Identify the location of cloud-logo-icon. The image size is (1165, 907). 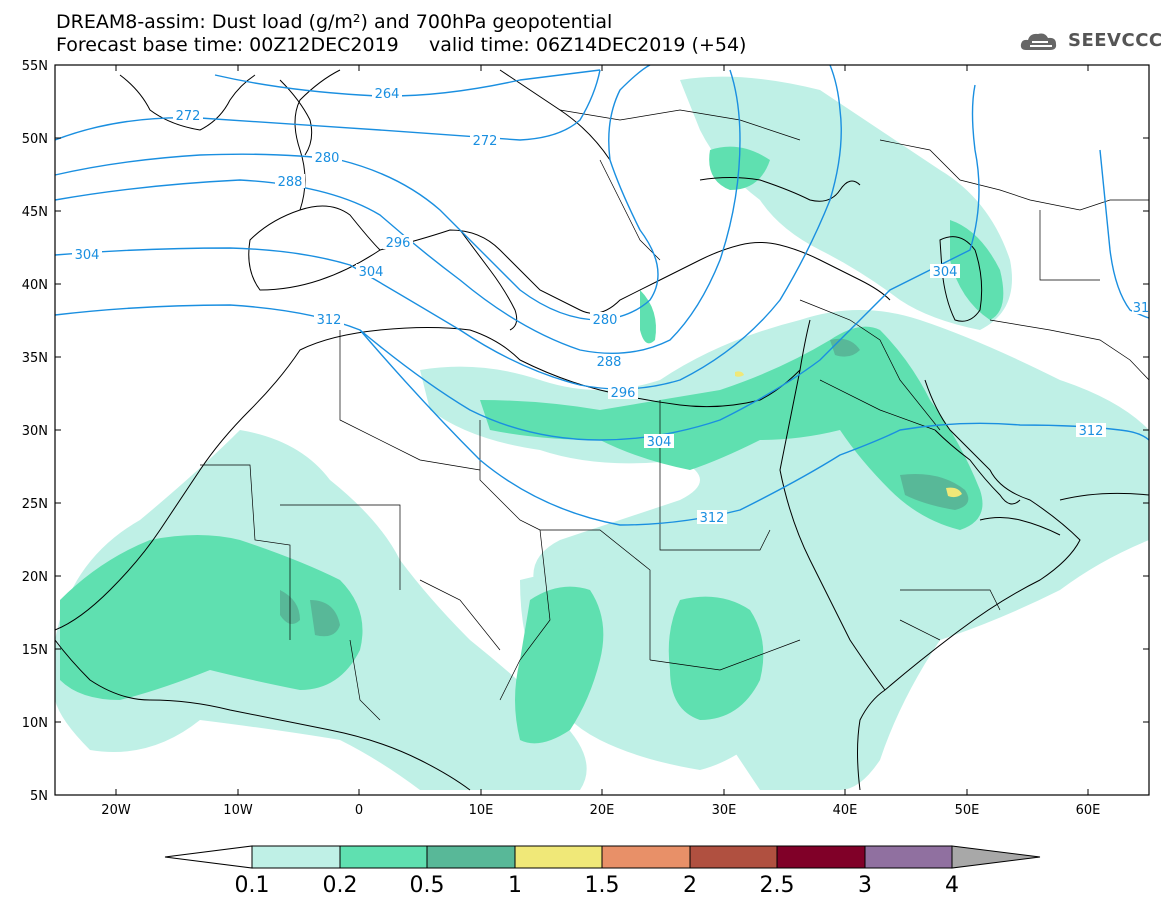
(1038, 41).